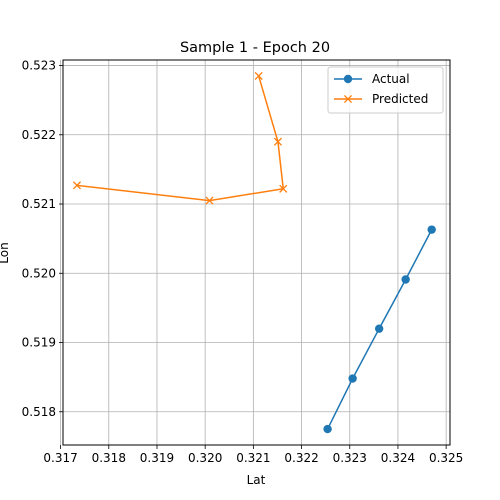  I want to click on legend-label: Actual, so click(391, 79).